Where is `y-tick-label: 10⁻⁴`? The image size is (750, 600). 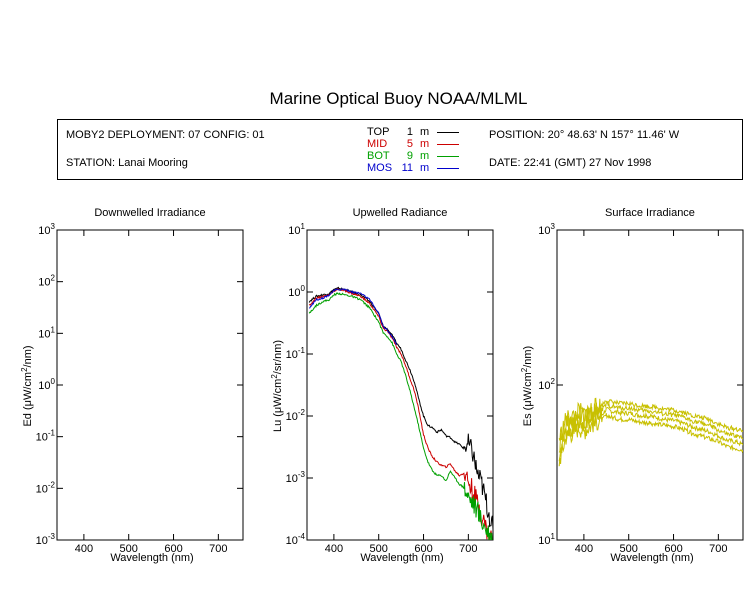
y-tick-label: 10⁻⁴ is located at coordinates (296, 539).